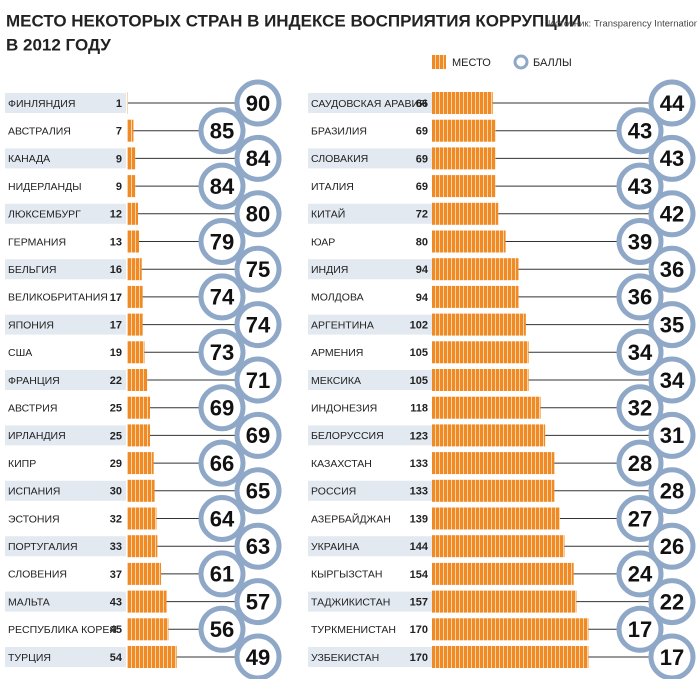 The image size is (697, 679). What do you see at coordinates (258, 657) in the screenshot?
I see `score-label: 49` at bounding box center [258, 657].